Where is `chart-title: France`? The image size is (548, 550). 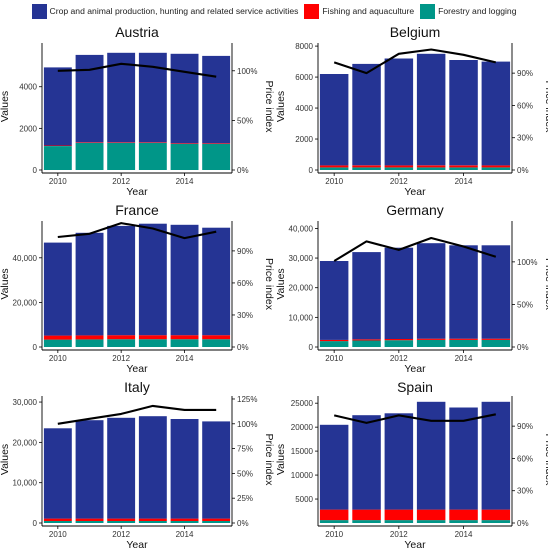 chart-title: France is located at coordinates (137, 210).